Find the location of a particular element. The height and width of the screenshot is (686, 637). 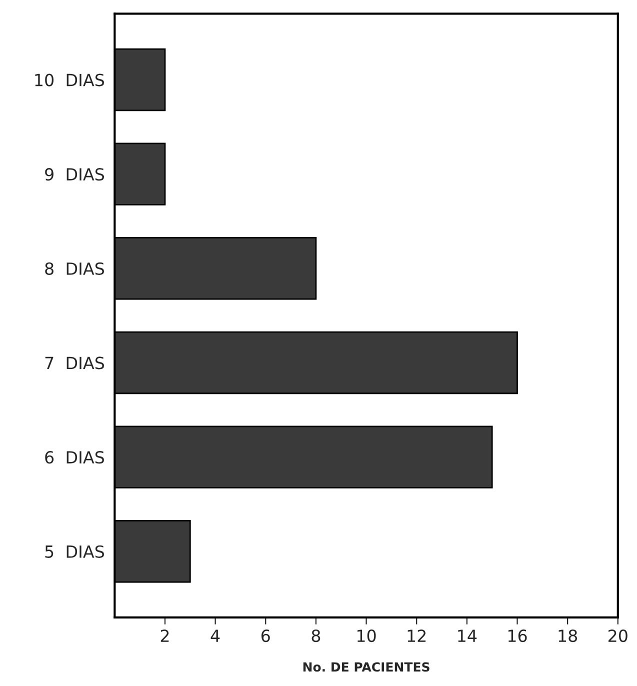

x-axis-title: No. DE PACIENTES is located at coordinates (366, 667).